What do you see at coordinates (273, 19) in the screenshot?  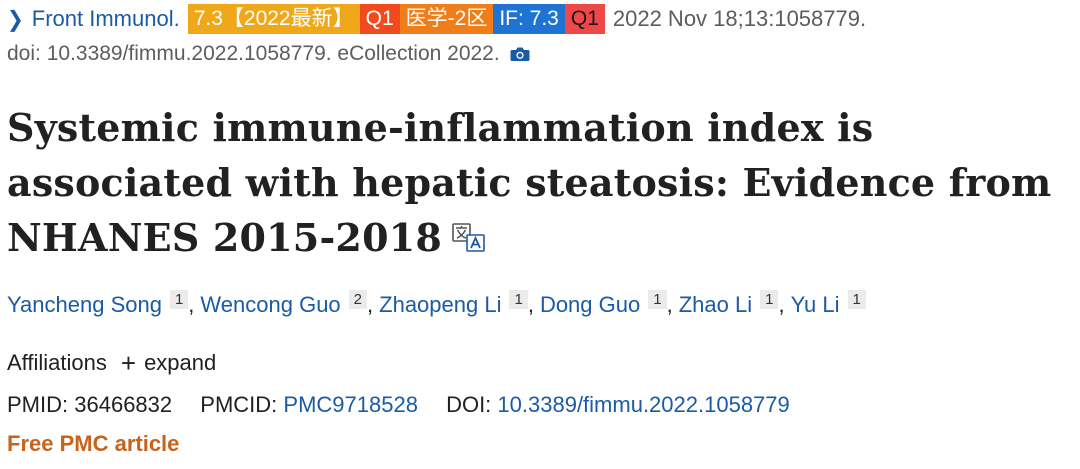 I see `impact-factor-year-badge: 7.3【2022最新】` at bounding box center [273, 19].